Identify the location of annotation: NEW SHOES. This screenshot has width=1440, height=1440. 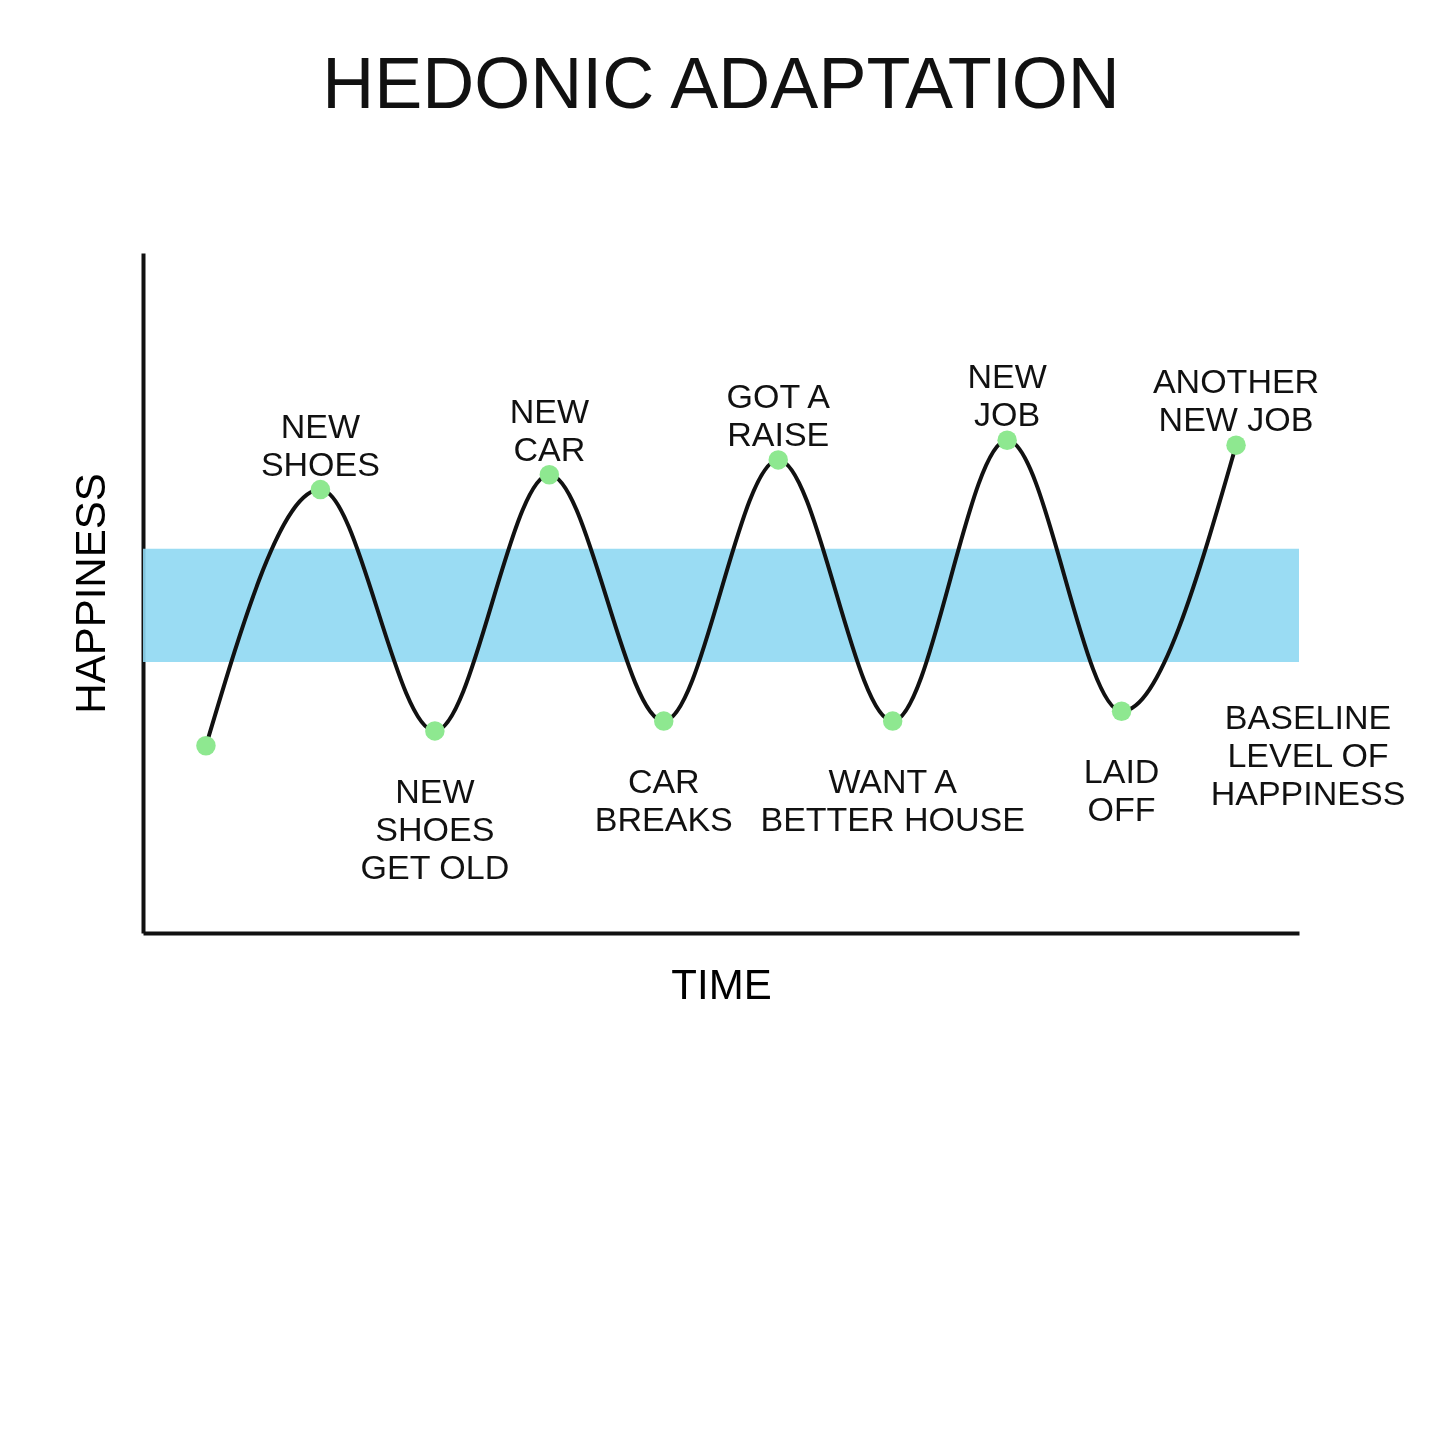
(320, 444).